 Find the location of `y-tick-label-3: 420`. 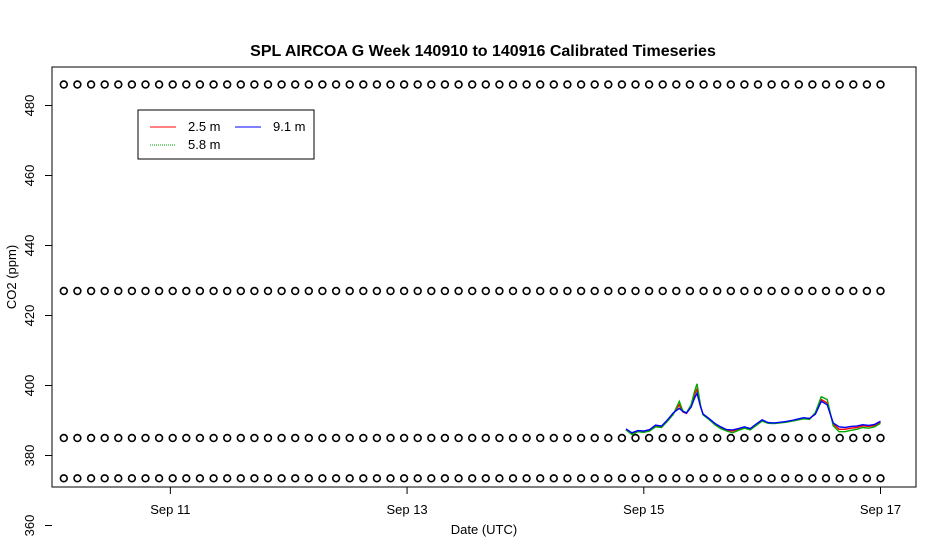

y-tick-label-3: 420 is located at coordinates (29, 316).